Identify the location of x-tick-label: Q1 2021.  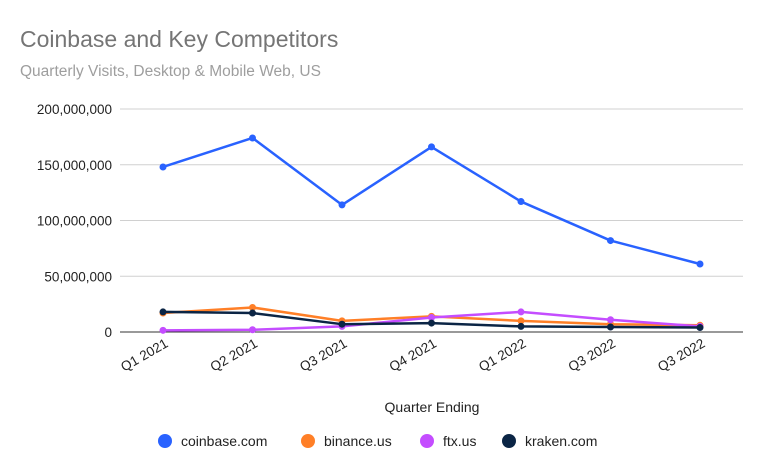
(144, 355).